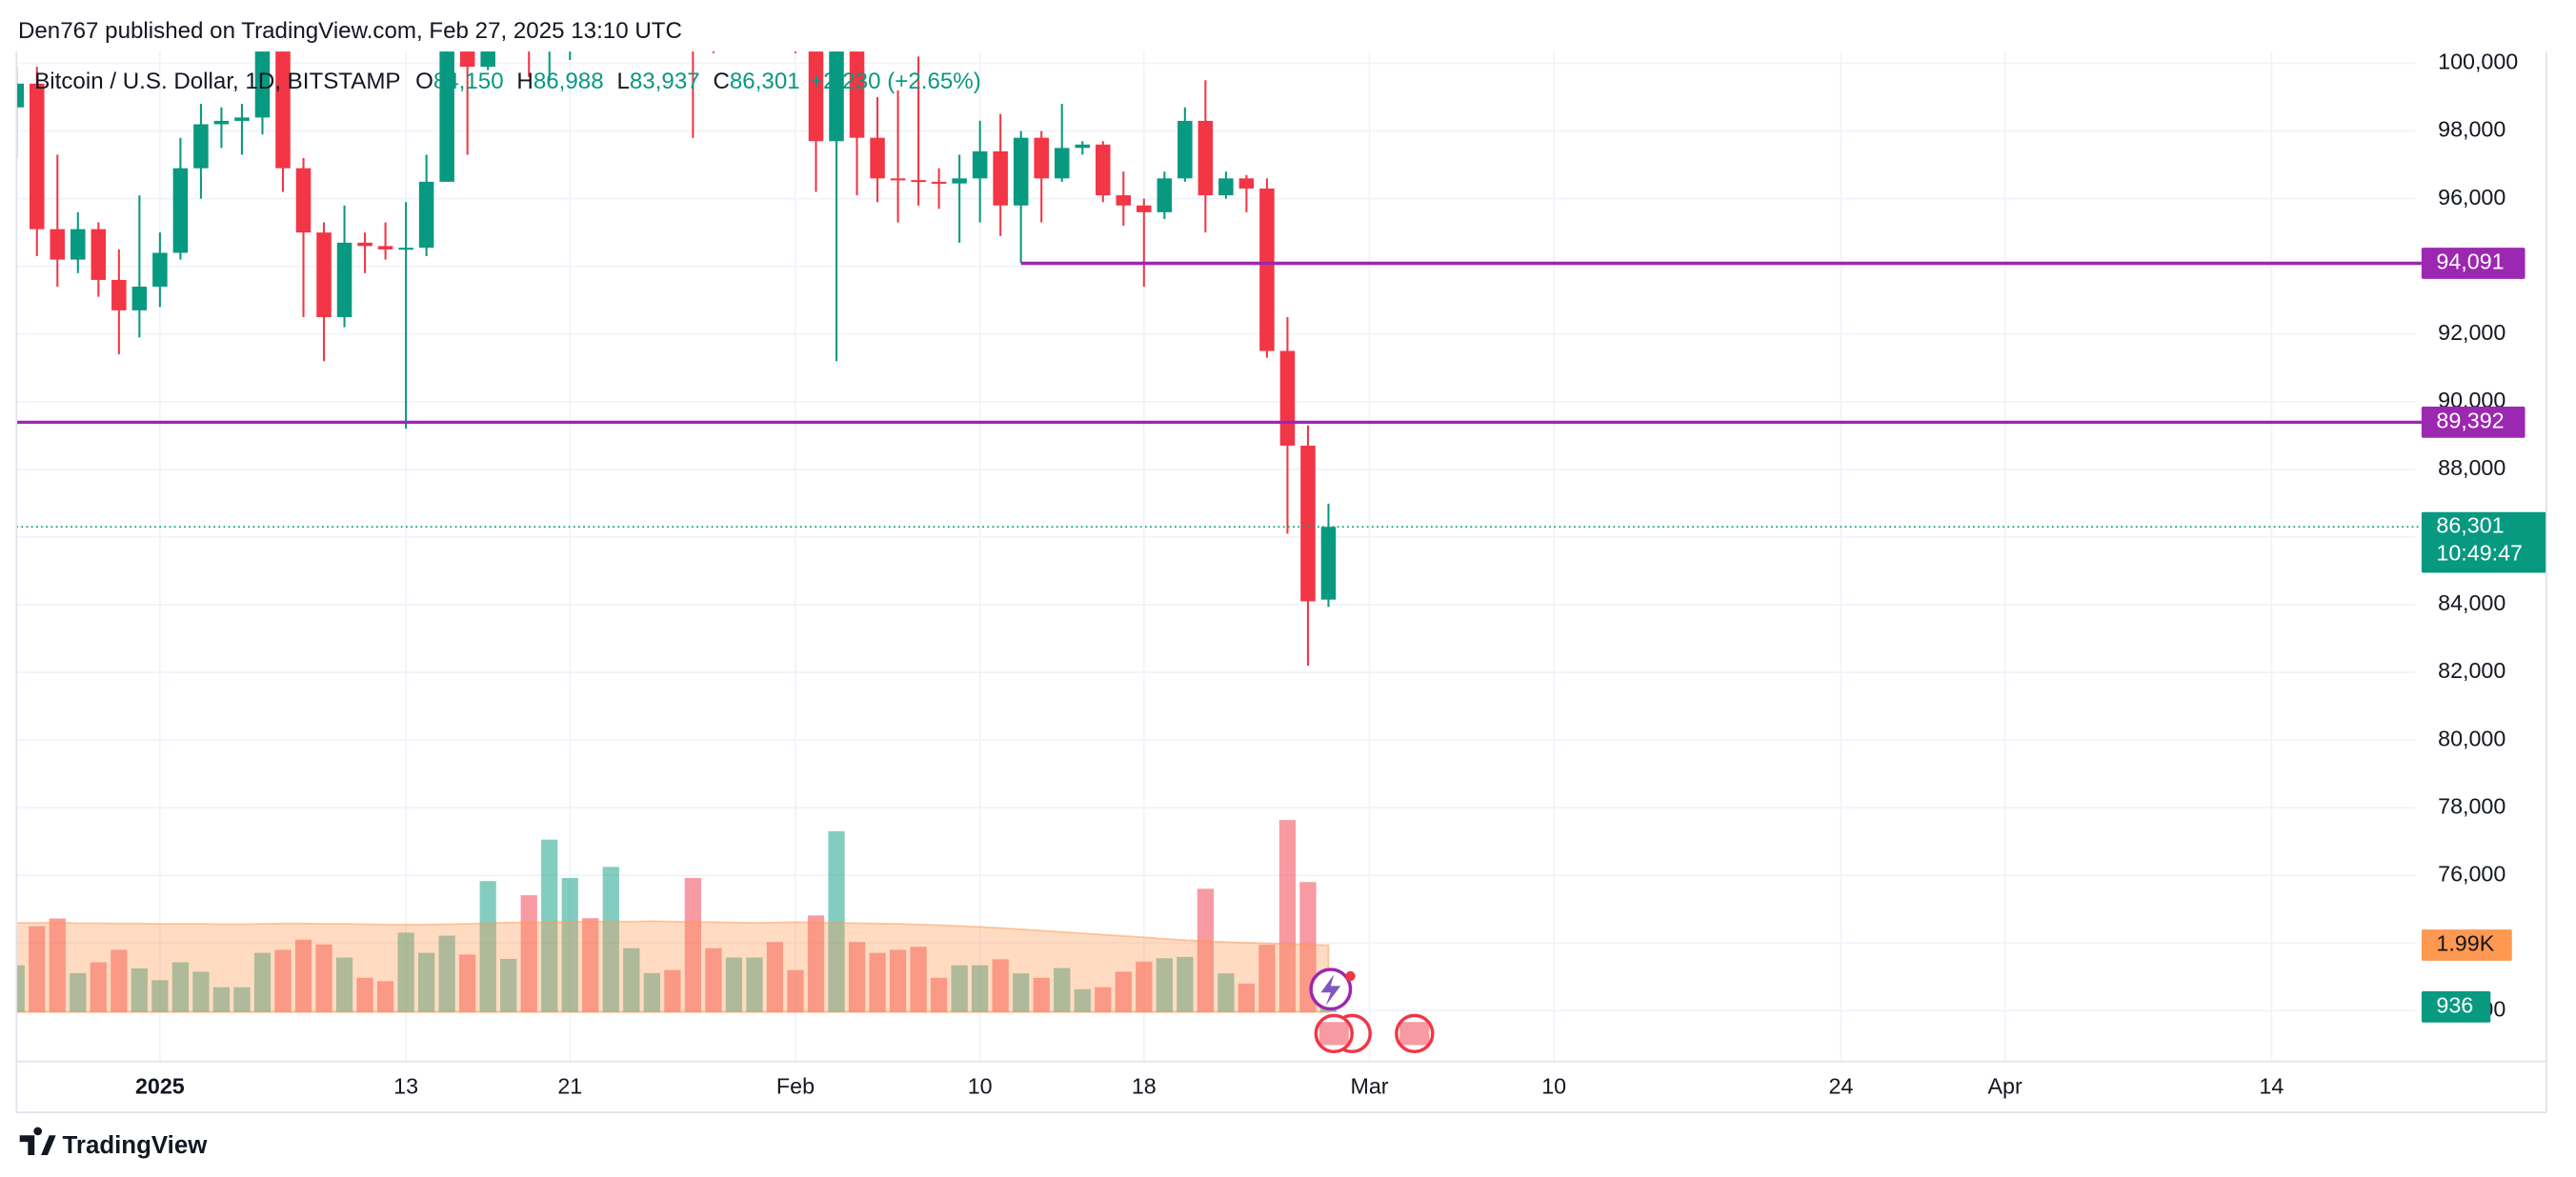 This screenshot has width=2576, height=1177. I want to click on logo-mark, so click(38, 1141).